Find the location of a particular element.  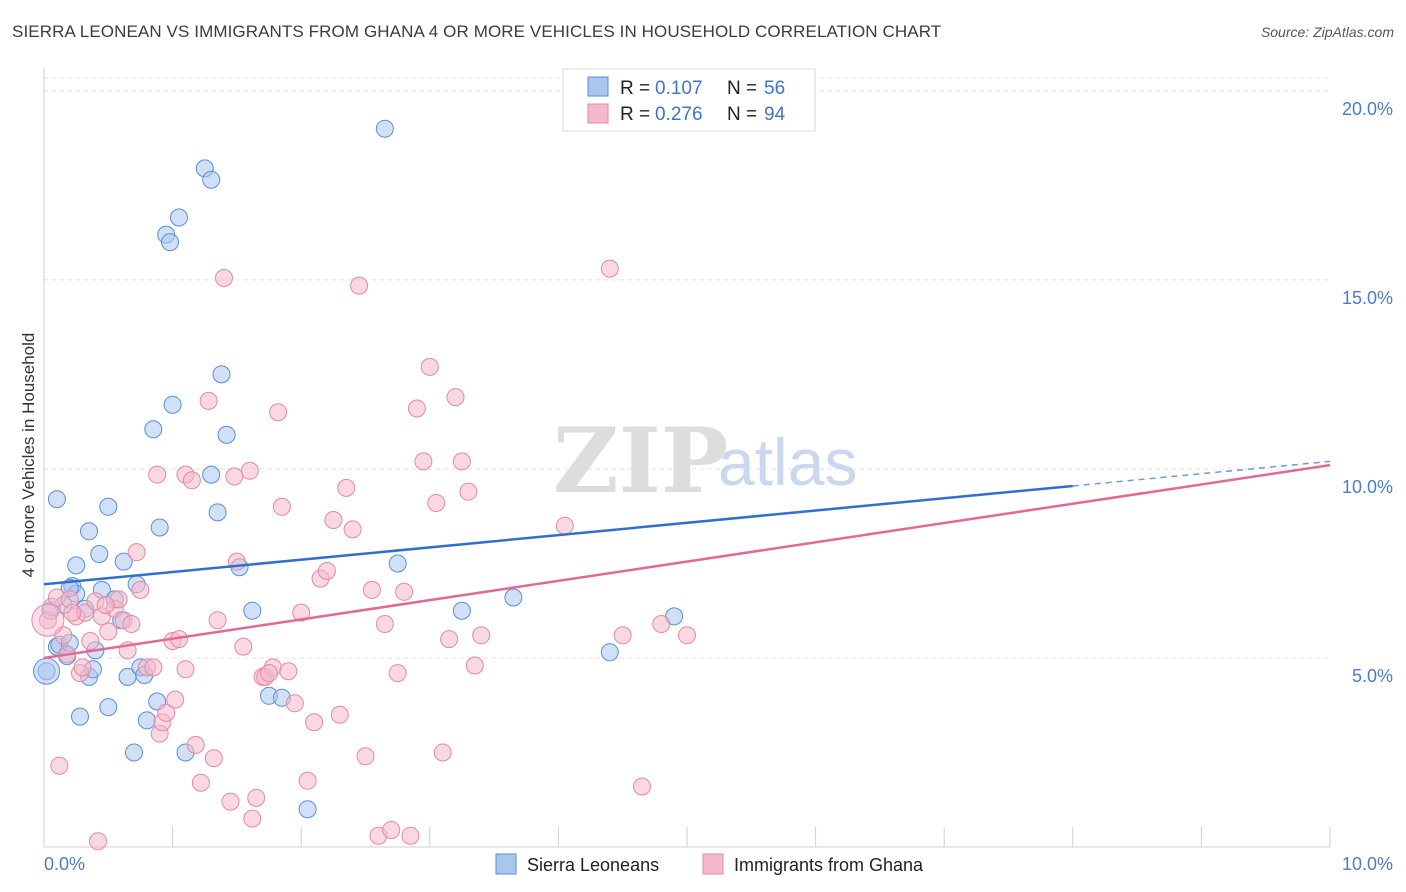

trend-line-sierra-leoneans is located at coordinates (558, 535).